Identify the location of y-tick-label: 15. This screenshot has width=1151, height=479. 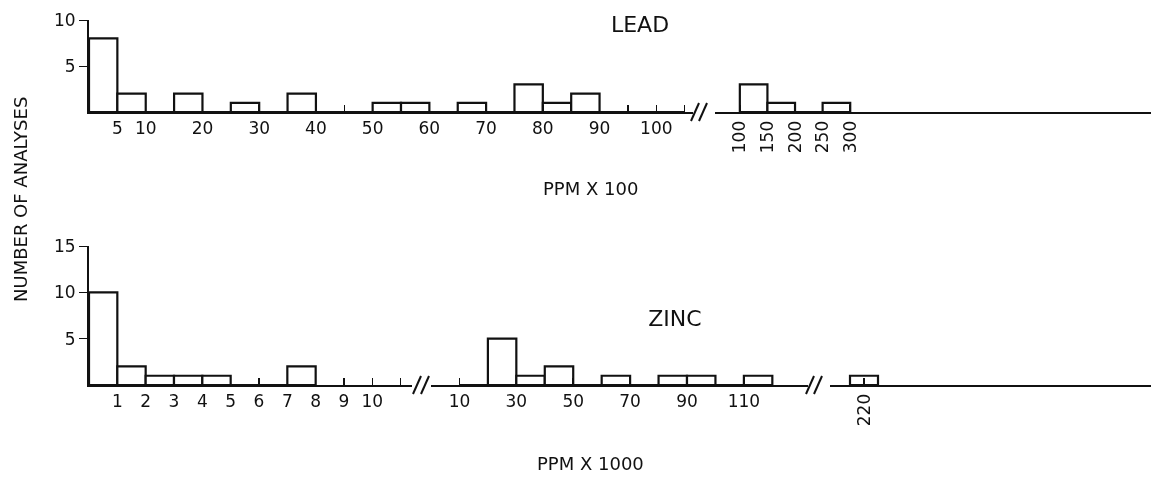
(64, 245).